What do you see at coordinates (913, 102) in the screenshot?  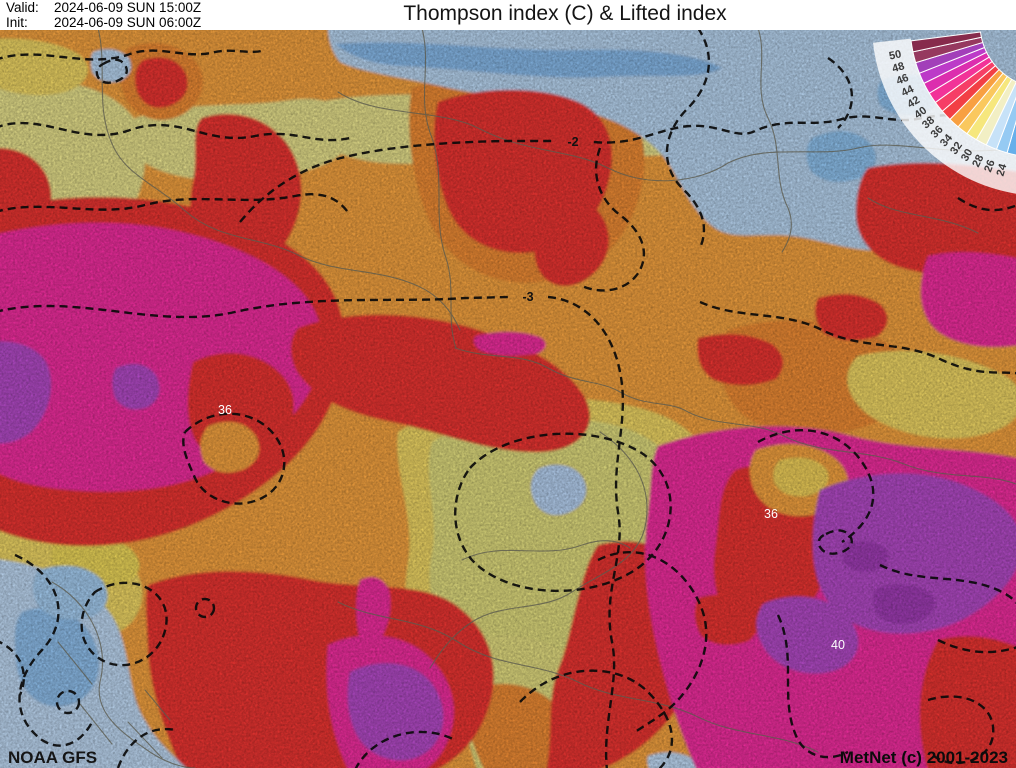 I see `legend-tick-label: 42` at bounding box center [913, 102].